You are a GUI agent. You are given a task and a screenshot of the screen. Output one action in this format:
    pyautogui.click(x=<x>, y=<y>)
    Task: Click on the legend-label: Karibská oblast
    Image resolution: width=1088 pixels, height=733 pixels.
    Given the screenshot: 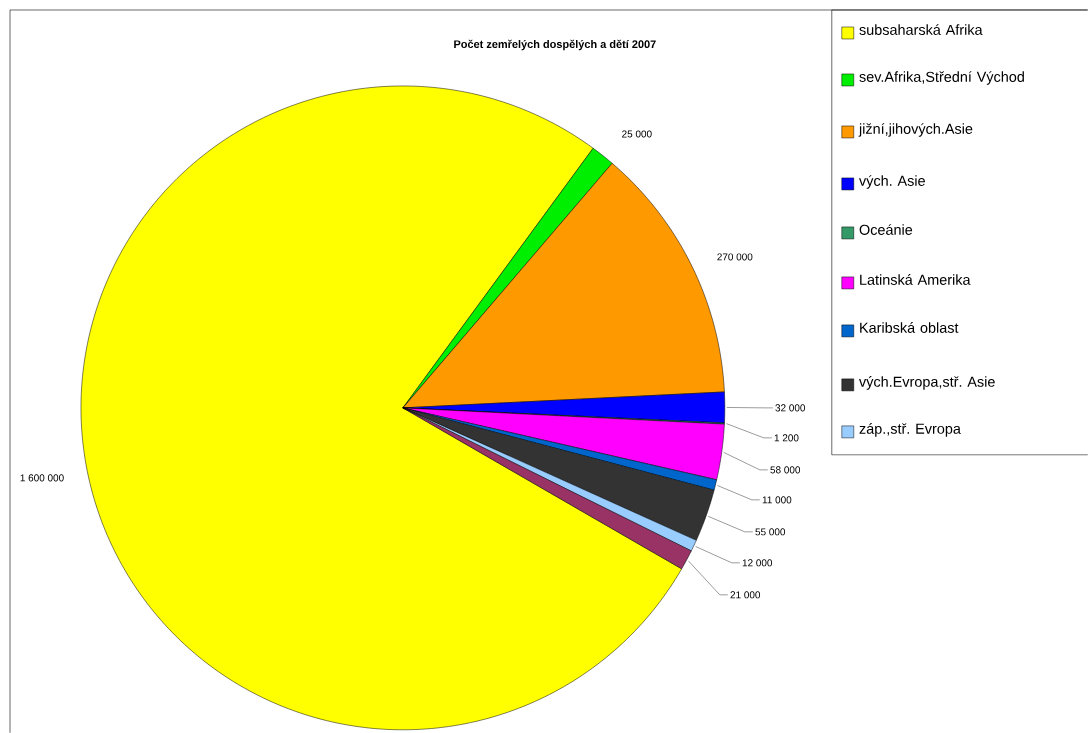 What is the action you would take?
    pyautogui.click(x=909, y=327)
    